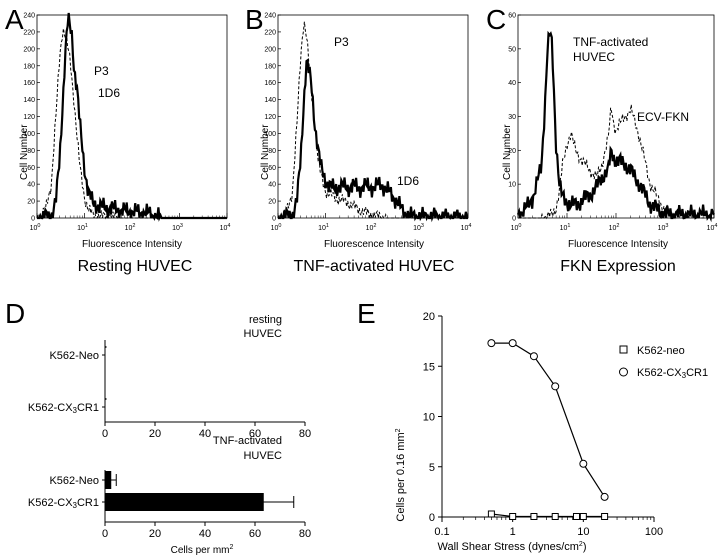 The image size is (720, 559). Describe the element at coordinates (50, 408) in the screenshot. I see `category-label-part: K562-CX` at that location.